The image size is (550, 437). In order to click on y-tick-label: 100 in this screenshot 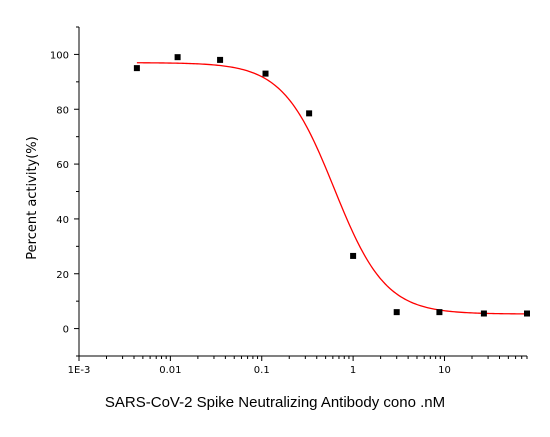, I will do `click(59, 55)`.